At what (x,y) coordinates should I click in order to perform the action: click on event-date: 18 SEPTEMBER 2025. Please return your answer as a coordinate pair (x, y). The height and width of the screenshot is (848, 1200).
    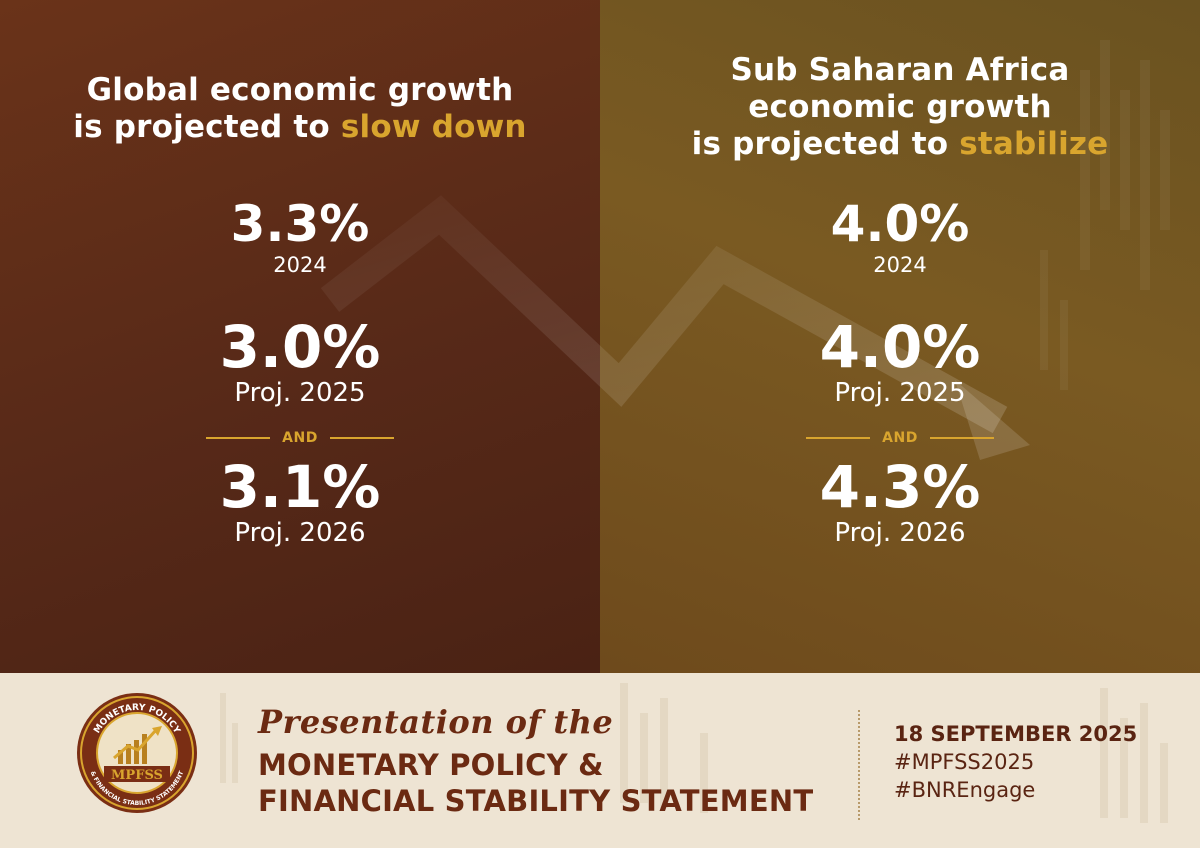
    Looking at the image, I should click on (1016, 734).